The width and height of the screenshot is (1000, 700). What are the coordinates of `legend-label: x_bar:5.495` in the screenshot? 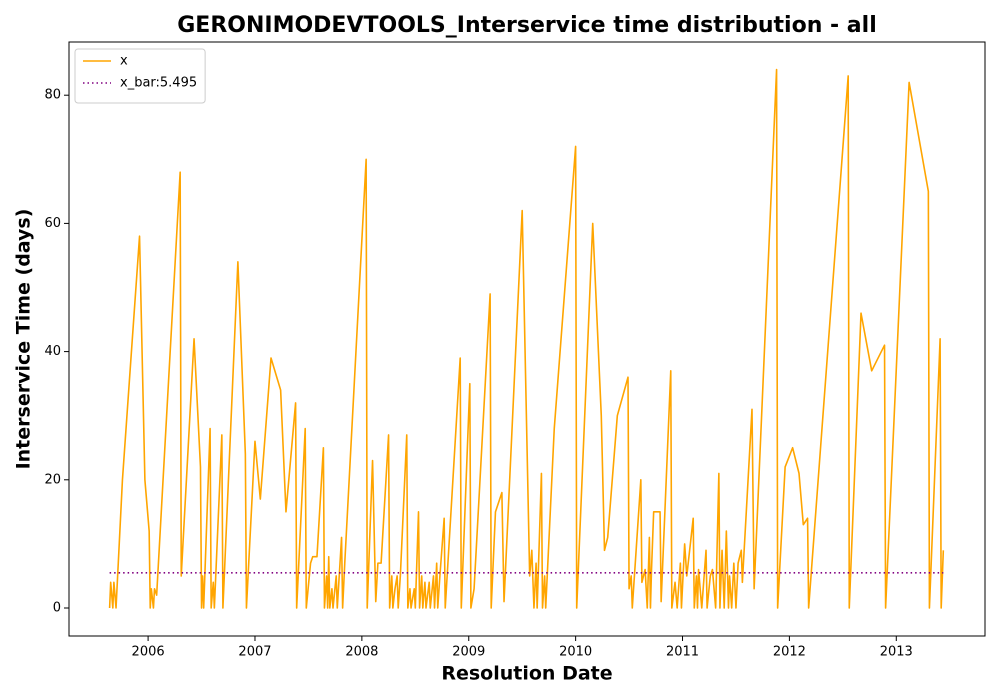 It's located at (158, 83).